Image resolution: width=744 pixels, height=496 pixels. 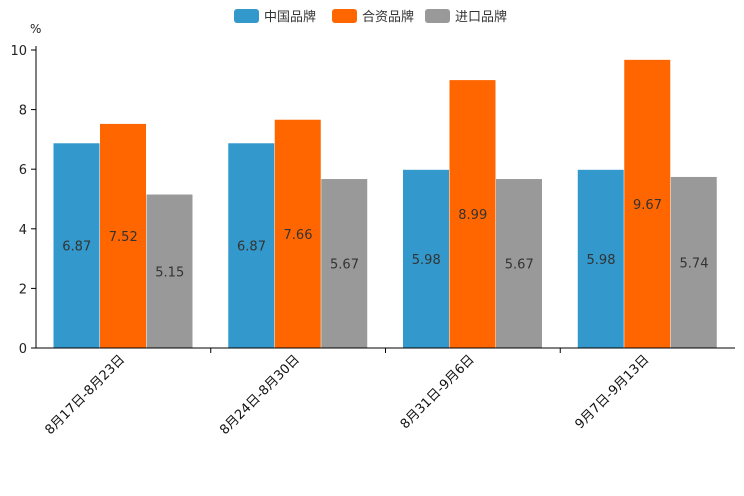 I want to click on legend: 中国品牌 合资品牌 进口品牌, so click(x=370, y=17).